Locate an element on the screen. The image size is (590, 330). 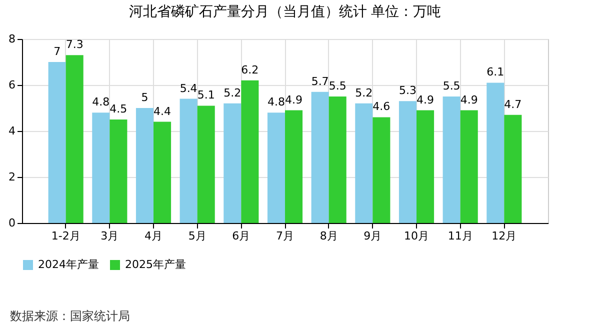
data-label: 4.7 is located at coordinates (513, 104).